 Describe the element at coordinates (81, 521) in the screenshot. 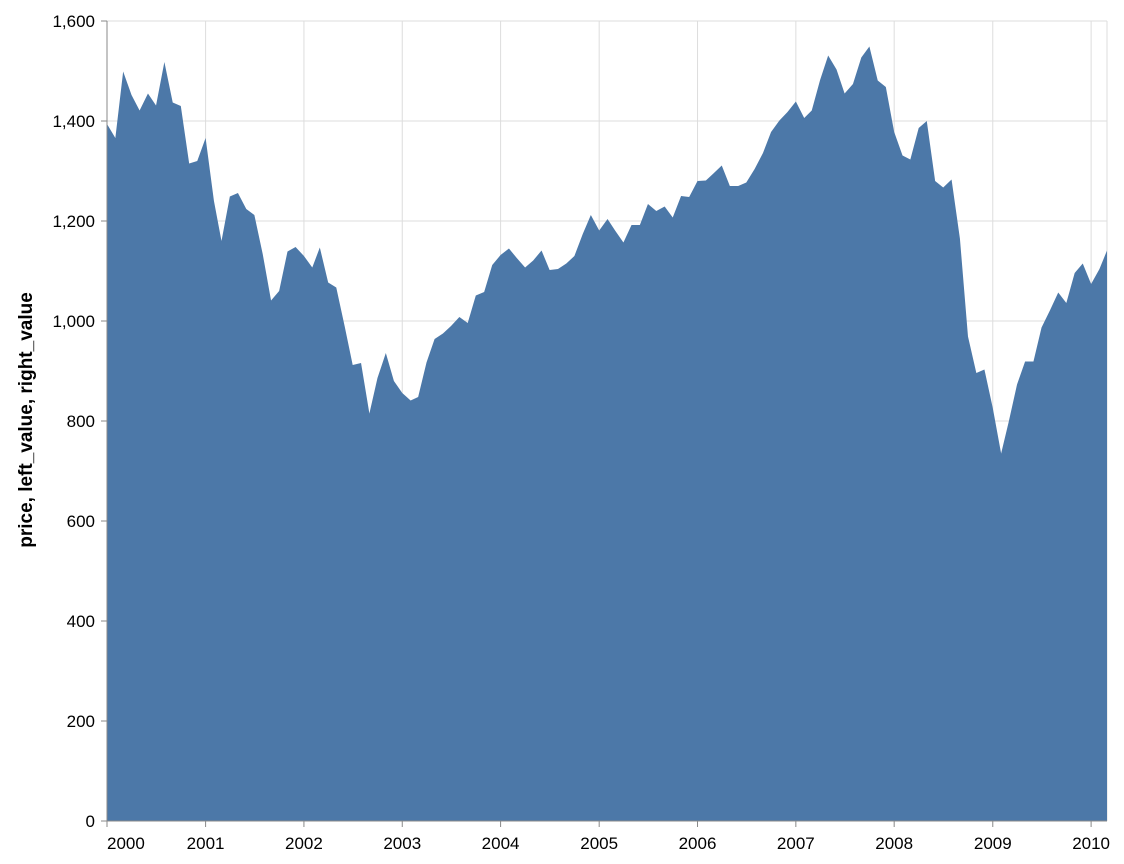

I see `y-tick-label: 600` at that location.